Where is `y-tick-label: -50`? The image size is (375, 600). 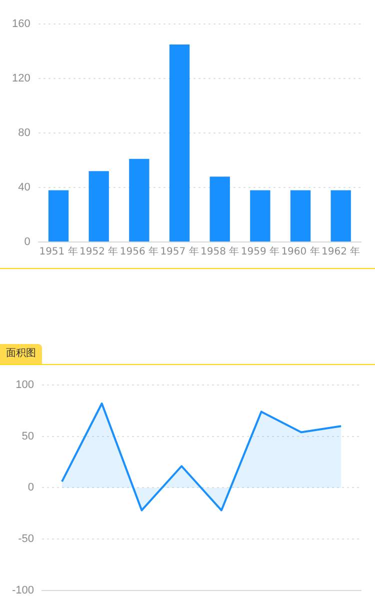 y-tick-label: -50 is located at coordinates (26, 539).